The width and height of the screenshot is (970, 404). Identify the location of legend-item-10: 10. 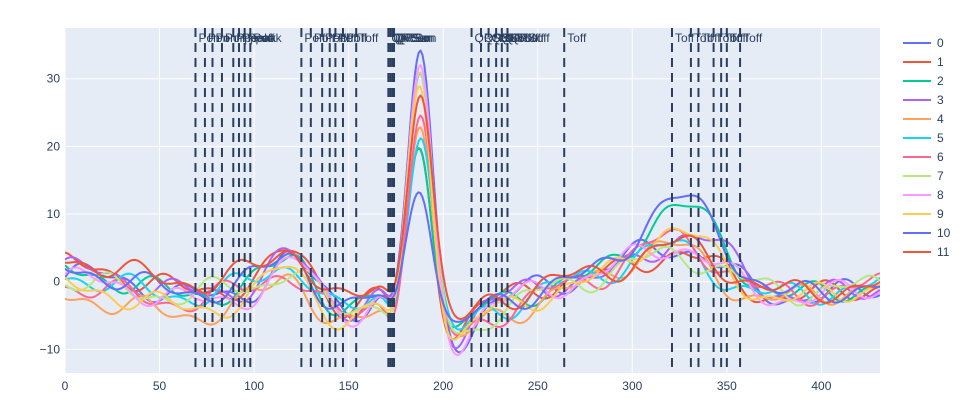
(927, 233).